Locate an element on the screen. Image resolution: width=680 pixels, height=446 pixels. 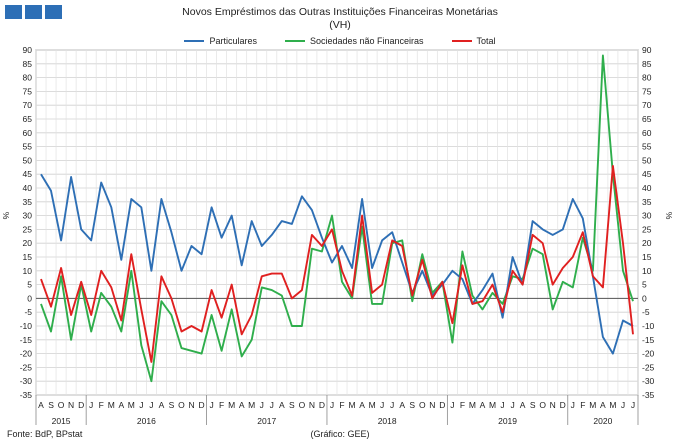
y-tick-label-right: -35 is located at coordinates (648, 395).